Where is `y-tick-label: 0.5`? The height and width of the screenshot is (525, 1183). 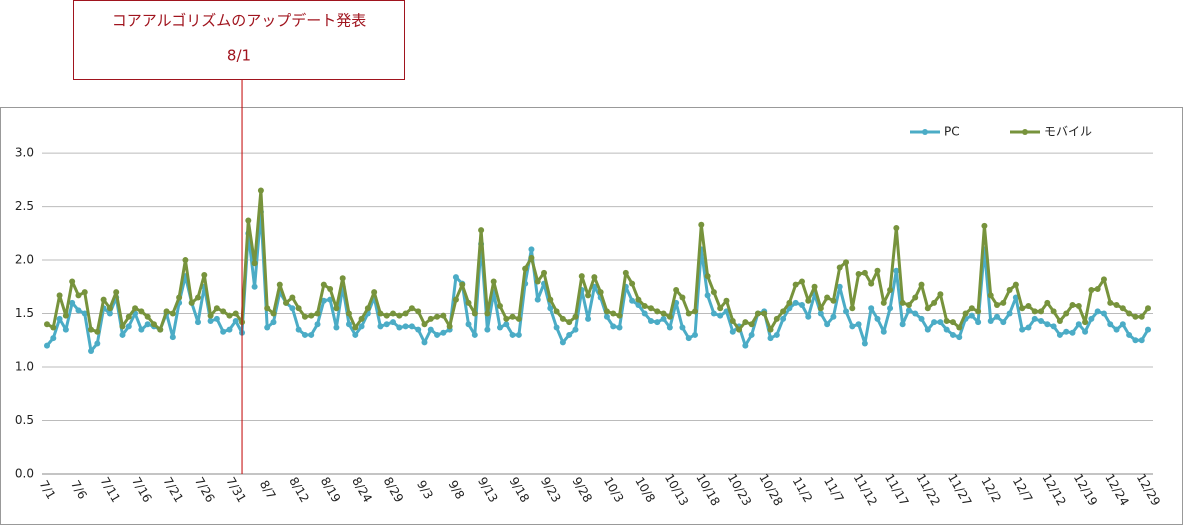
y-tick-label: 0.5 is located at coordinates (24, 420).